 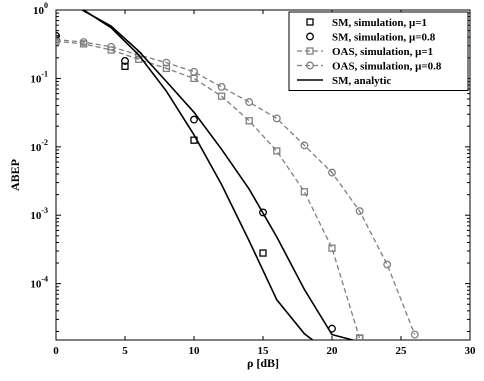 I want to click on x-tick-label: 10, so click(x=195, y=351).